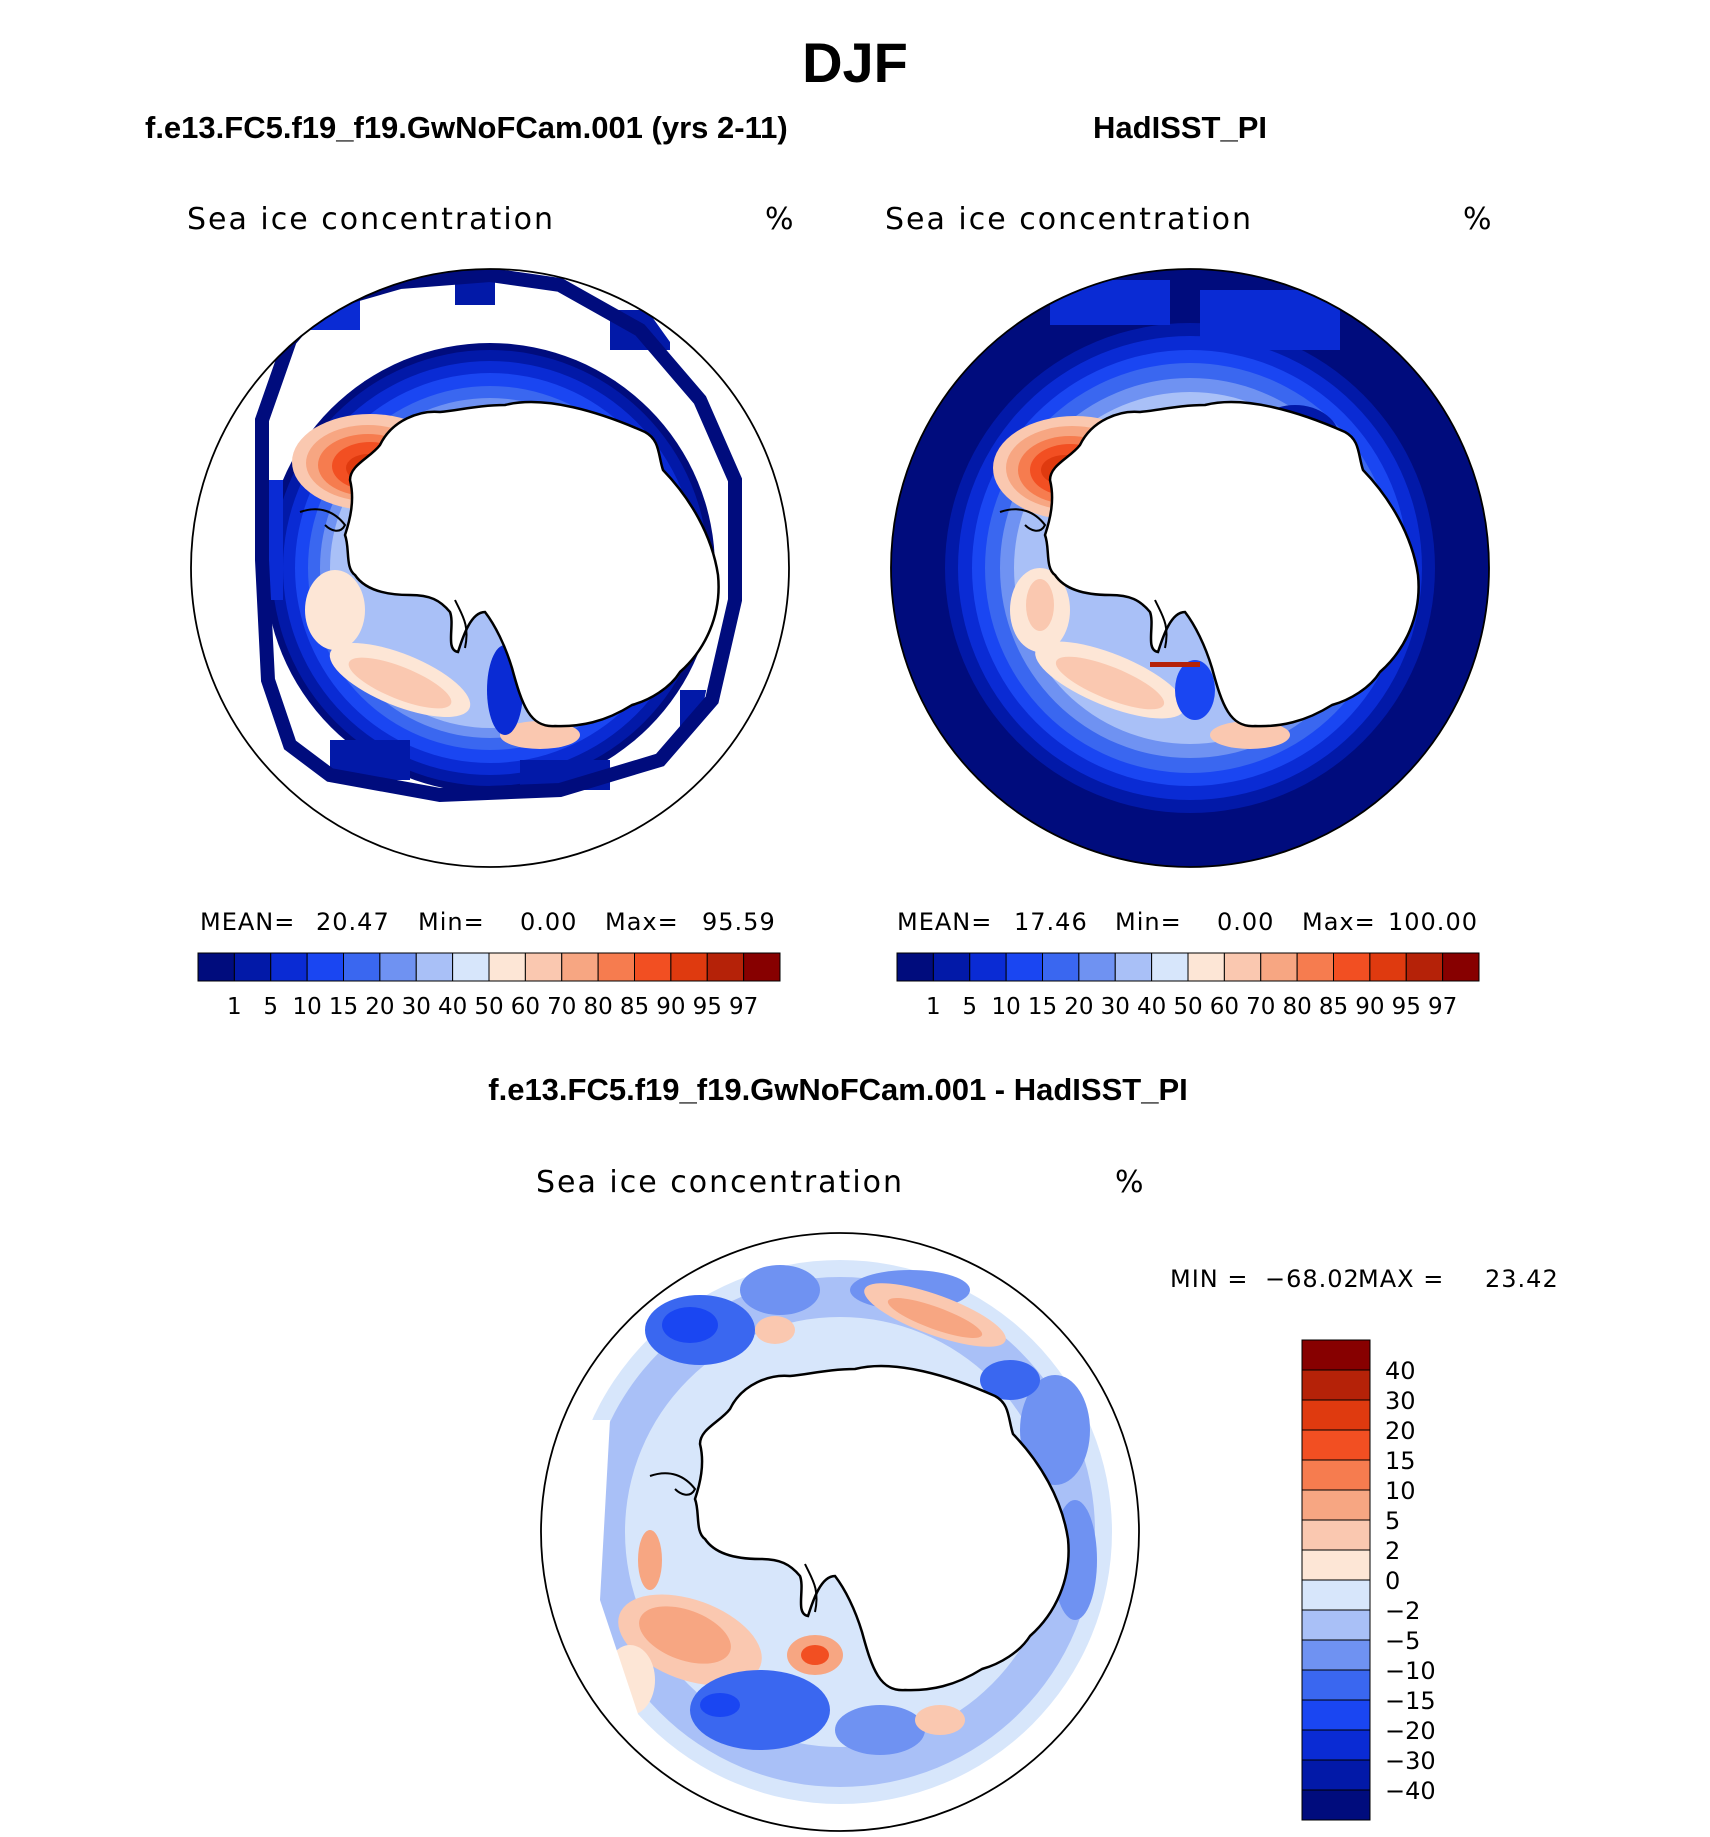  I want to click on colorbar-model-tick-label: 95, so click(707, 1007).